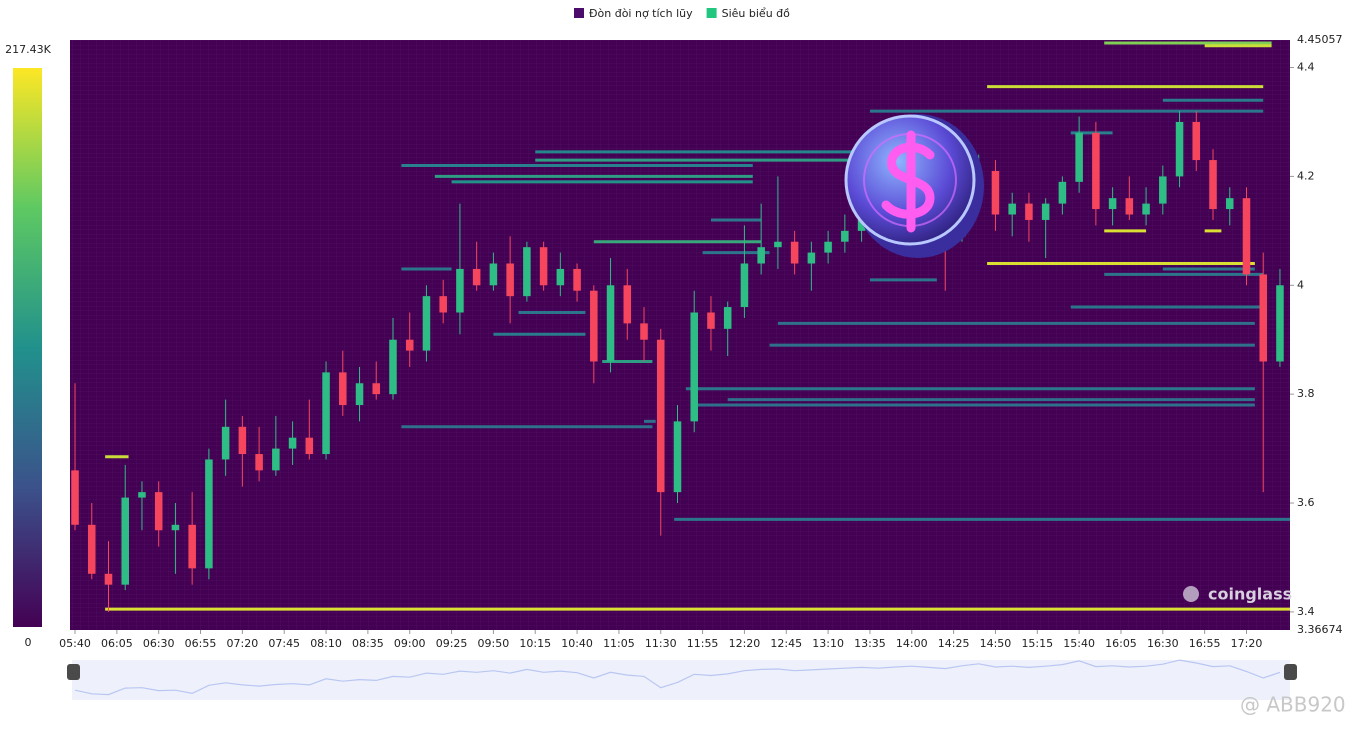 The image size is (1360, 731). What do you see at coordinates (27, 347) in the screenshot?
I see `colorbar` at bounding box center [27, 347].